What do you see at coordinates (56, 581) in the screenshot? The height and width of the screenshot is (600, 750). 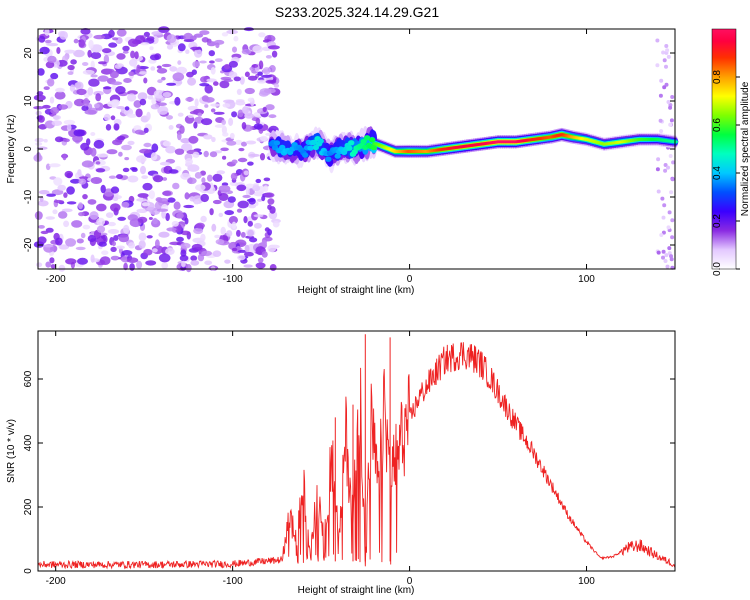 I see `x-tick-label: -200` at bounding box center [56, 581].